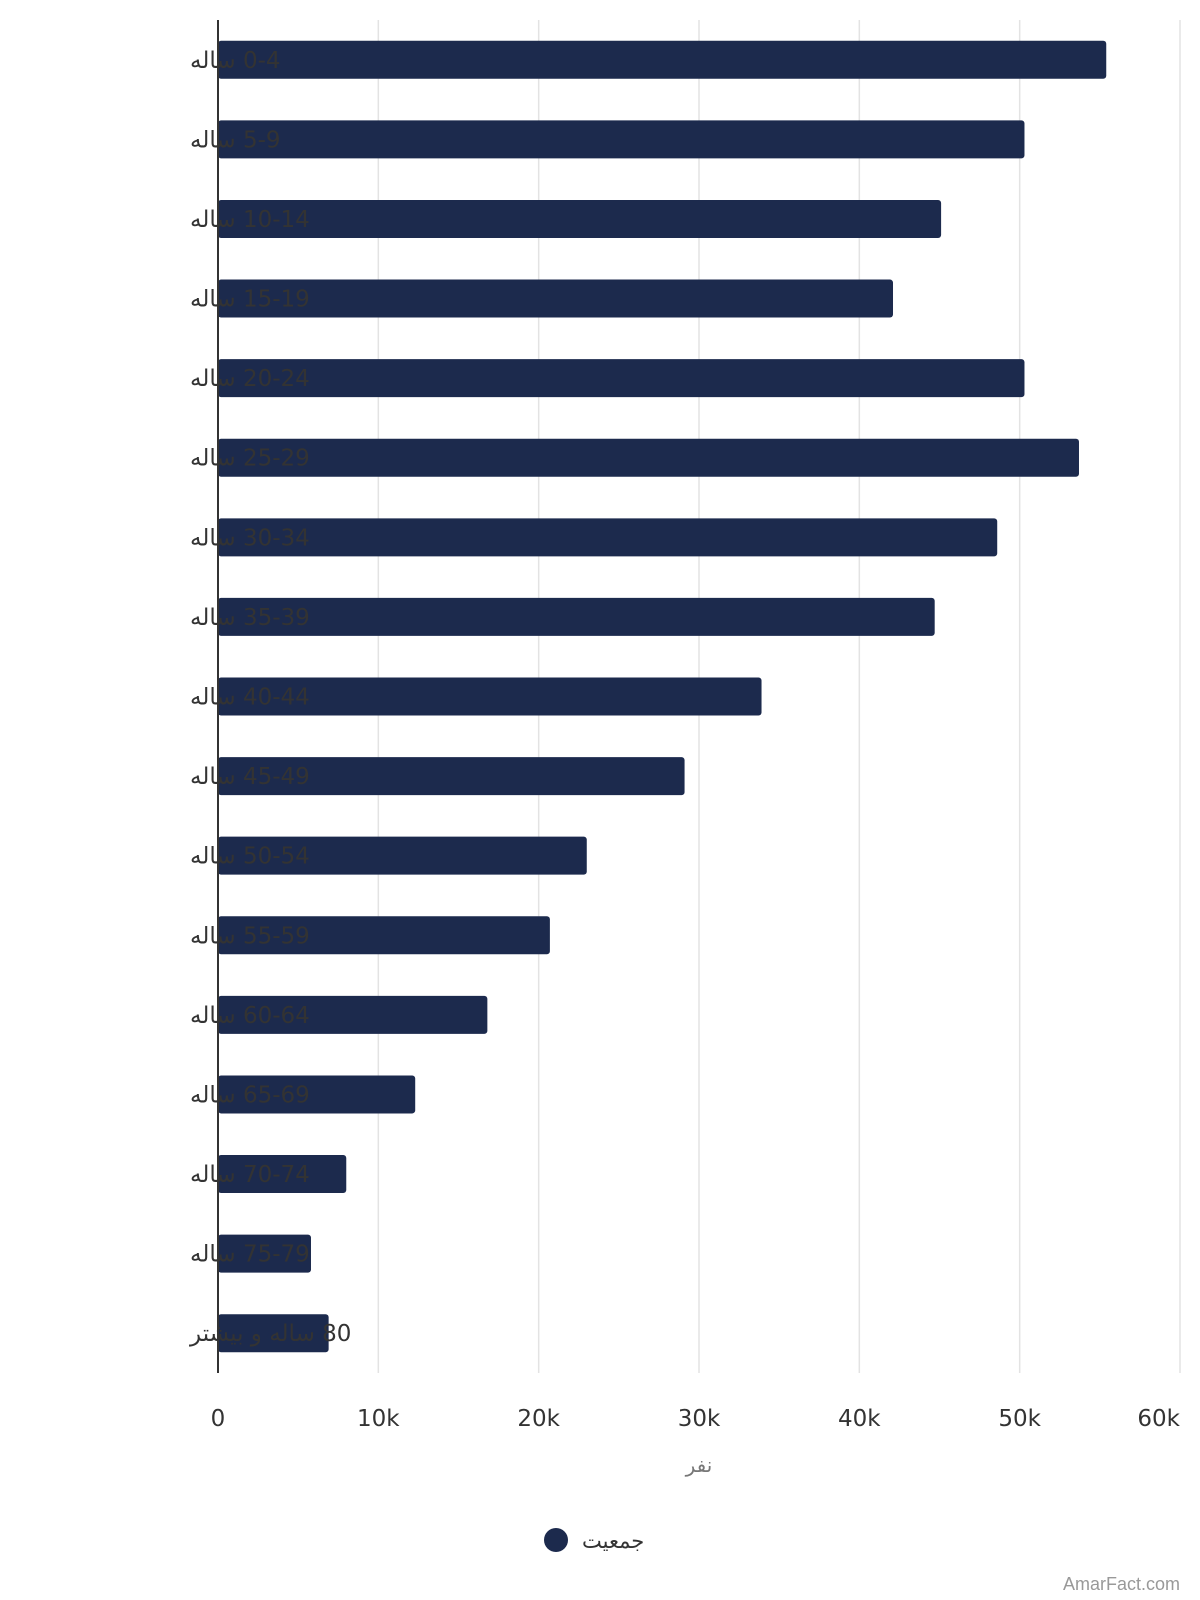 The height and width of the screenshot is (1600, 1200). I want to click on x-tick-label: 30k, so click(699, 1419).